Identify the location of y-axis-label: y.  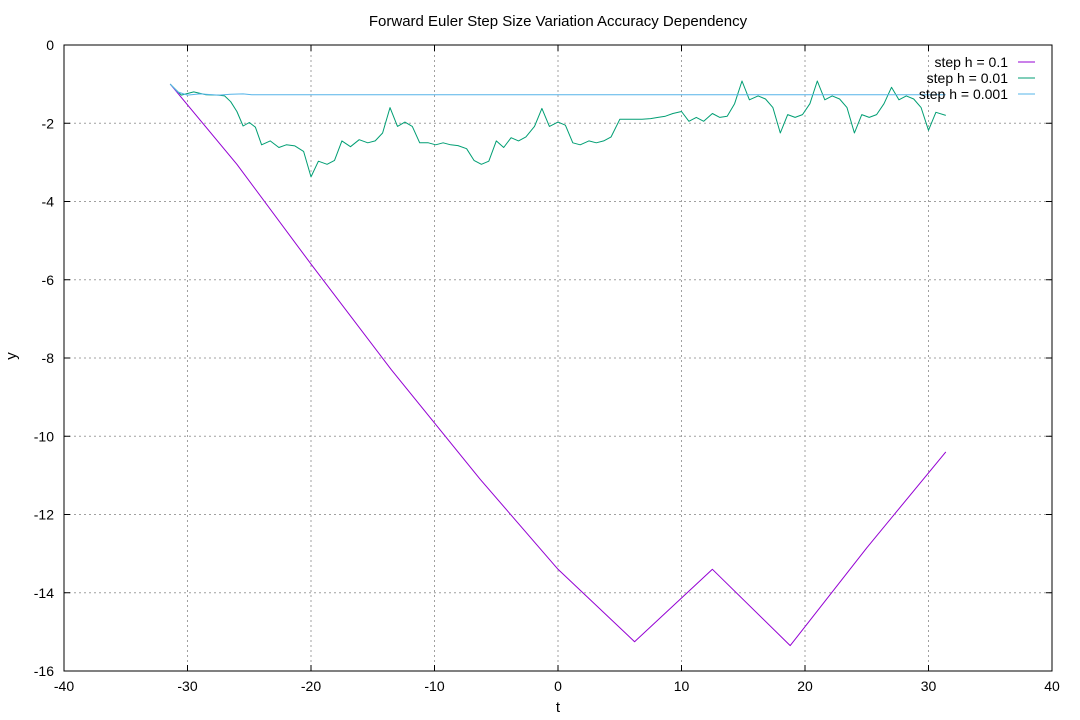
(11, 356).